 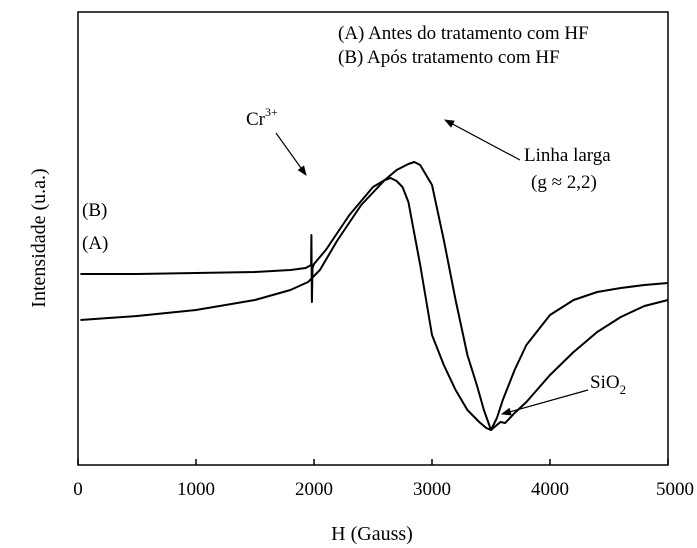 I want to click on annotation-sio2-arrow, so click(x=545, y=402).